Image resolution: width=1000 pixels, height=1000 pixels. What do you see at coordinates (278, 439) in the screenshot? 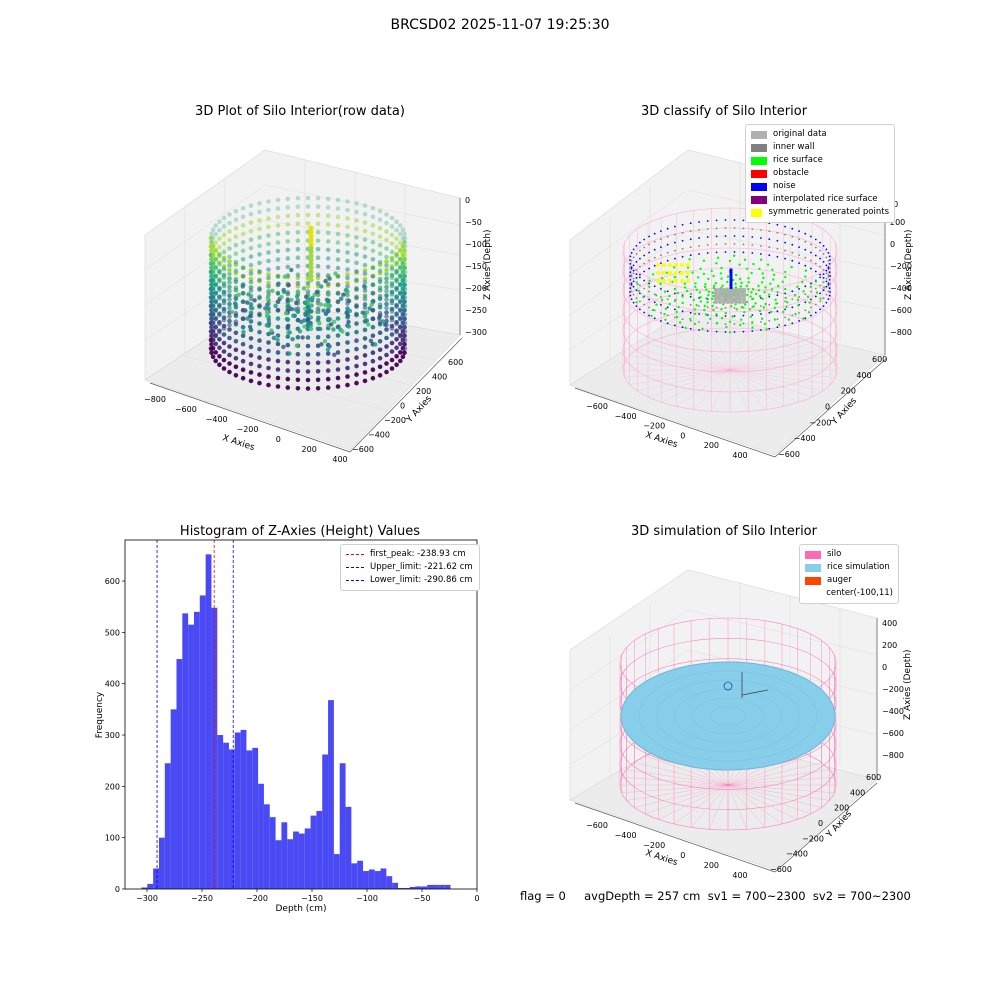
I see `raw-xtick: 0` at bounding box center [278, 439].